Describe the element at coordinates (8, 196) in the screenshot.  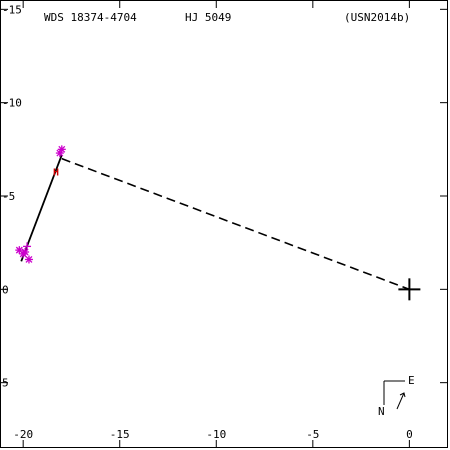
I see `y-tick-label: -5` at that location.